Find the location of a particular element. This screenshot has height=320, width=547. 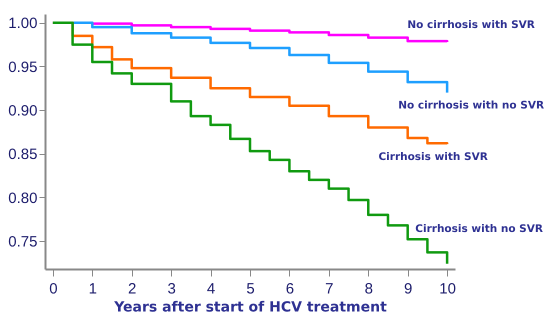

x-tick-label: 4 is located at coordinates (211, 289).